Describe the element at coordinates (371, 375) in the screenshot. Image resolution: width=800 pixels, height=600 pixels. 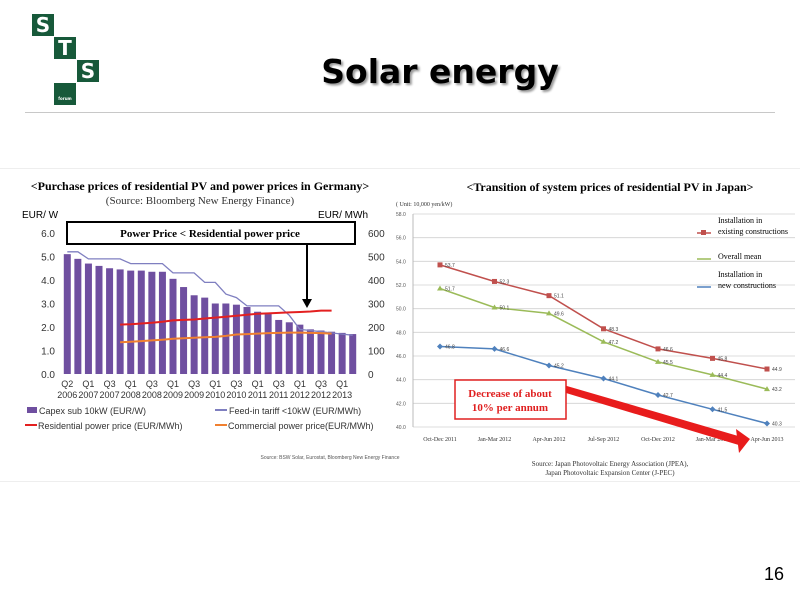
I see `right-y-tick: 0` at that location.